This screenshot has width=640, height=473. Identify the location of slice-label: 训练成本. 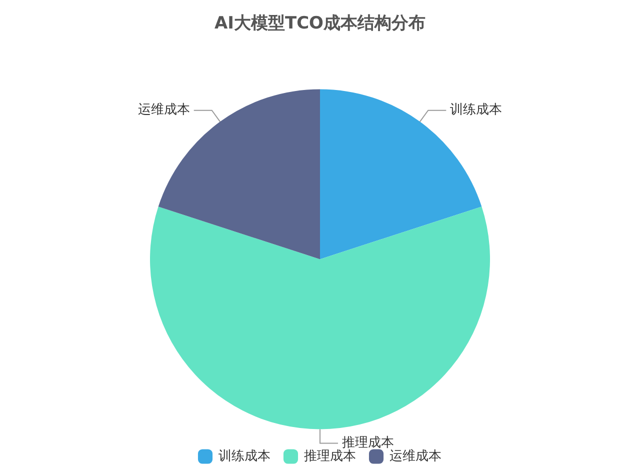
(476, 110).